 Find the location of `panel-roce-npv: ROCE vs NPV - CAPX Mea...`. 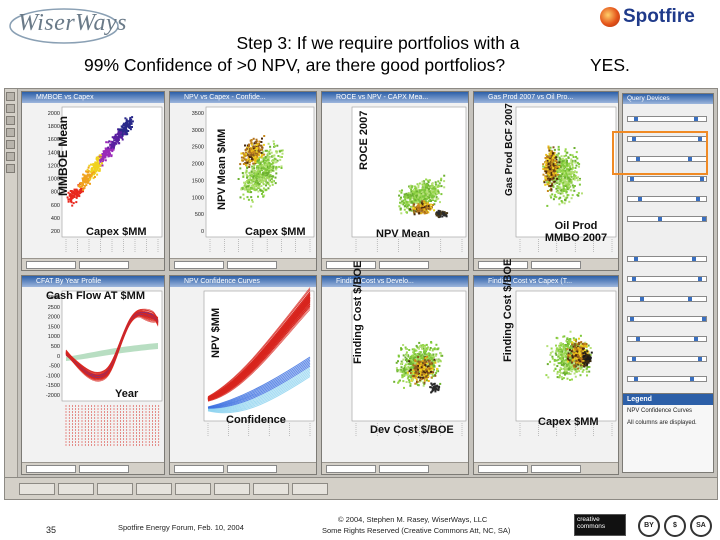

panel-roce-npv: ROCE vs NPV - CAPX Mea... is located at coordinates (395, 181).